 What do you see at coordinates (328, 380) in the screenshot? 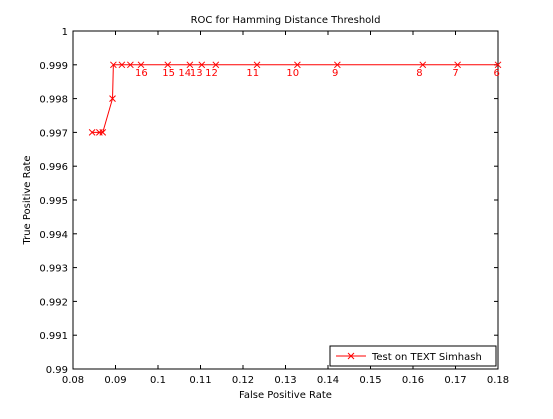
I see `x-tick-label: 0.14` at bounding box center [328, 380].